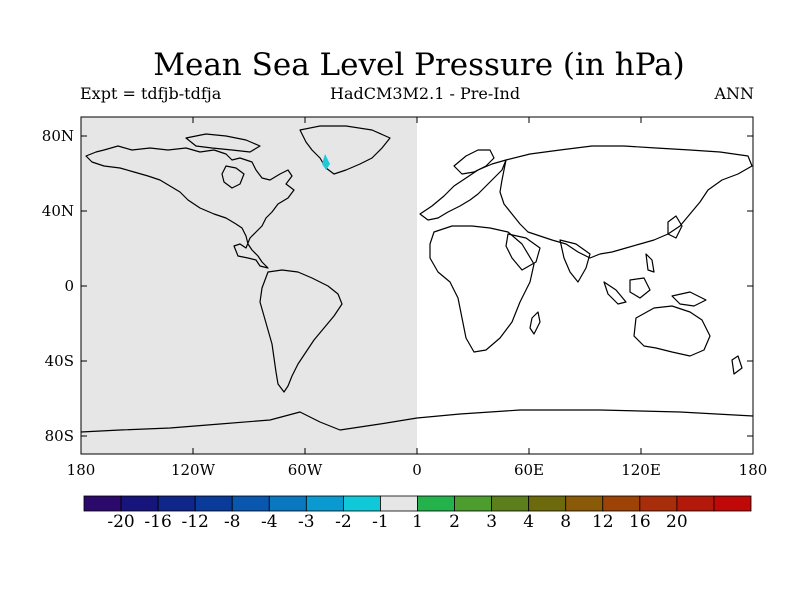 This screenshot has width=800, height=600. What do you see at coordinates (454, 522) in the screenshot?
I see `colorbar-label: 2` at bounding box center [454, 522].